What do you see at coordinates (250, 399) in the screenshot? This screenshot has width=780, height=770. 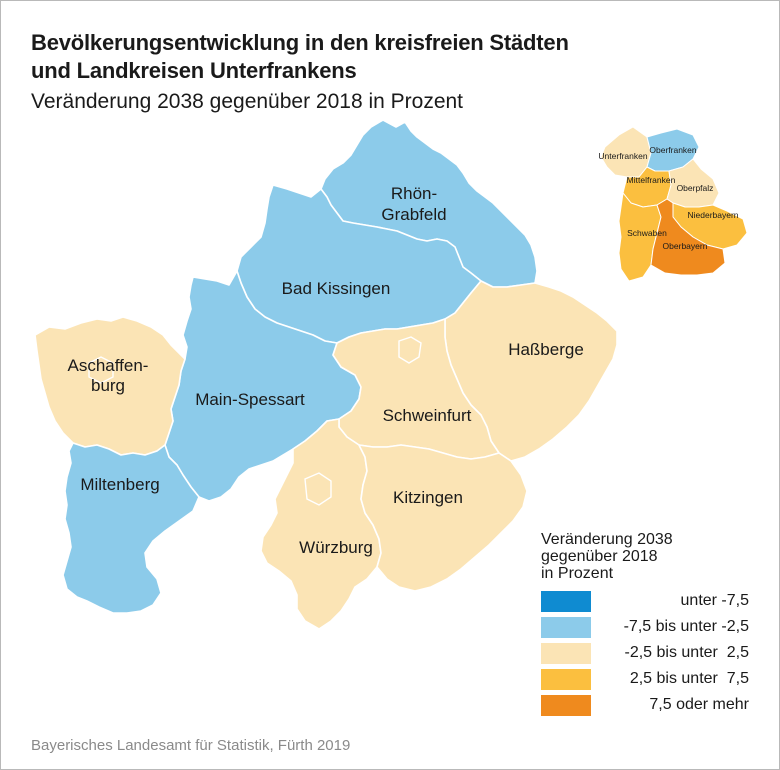 I see `label-main-spessart: Main-Spessart` at bounding box center [250, 399].